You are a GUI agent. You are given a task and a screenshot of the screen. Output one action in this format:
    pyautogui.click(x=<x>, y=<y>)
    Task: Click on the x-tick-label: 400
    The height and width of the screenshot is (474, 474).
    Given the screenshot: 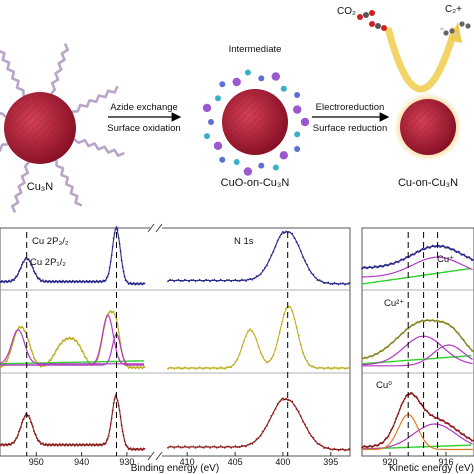 What is the action you would take?
    pyautogui.click(x=282, y=462)
    